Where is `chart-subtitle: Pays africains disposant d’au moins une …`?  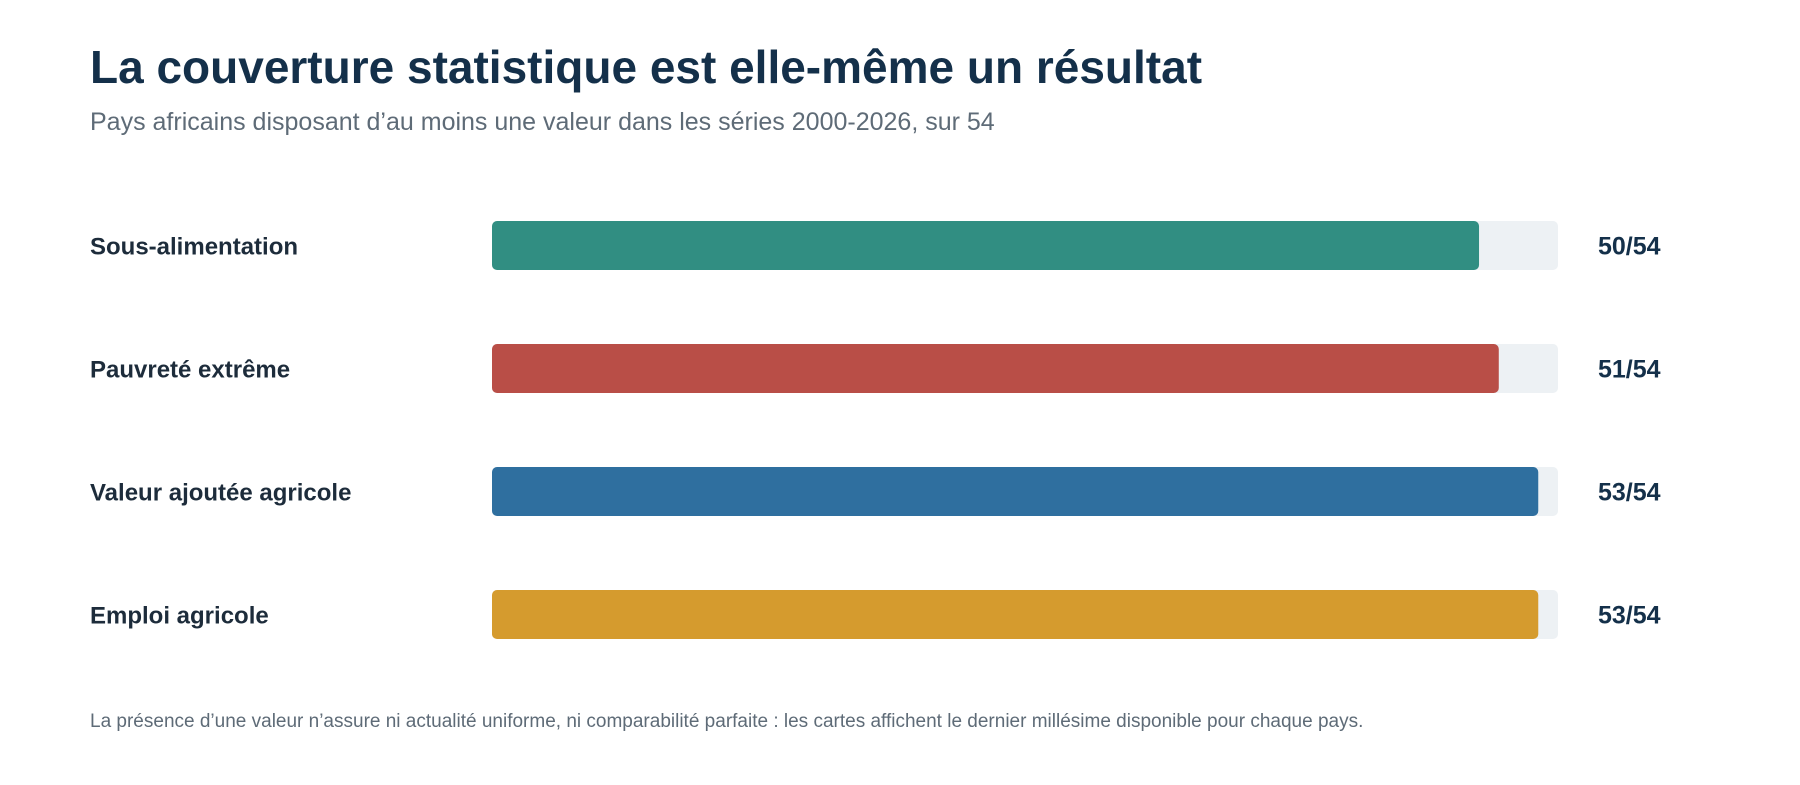 chart-subtitle: Pays africains disposant d’au moins une … is located at coordinates (542, 122).